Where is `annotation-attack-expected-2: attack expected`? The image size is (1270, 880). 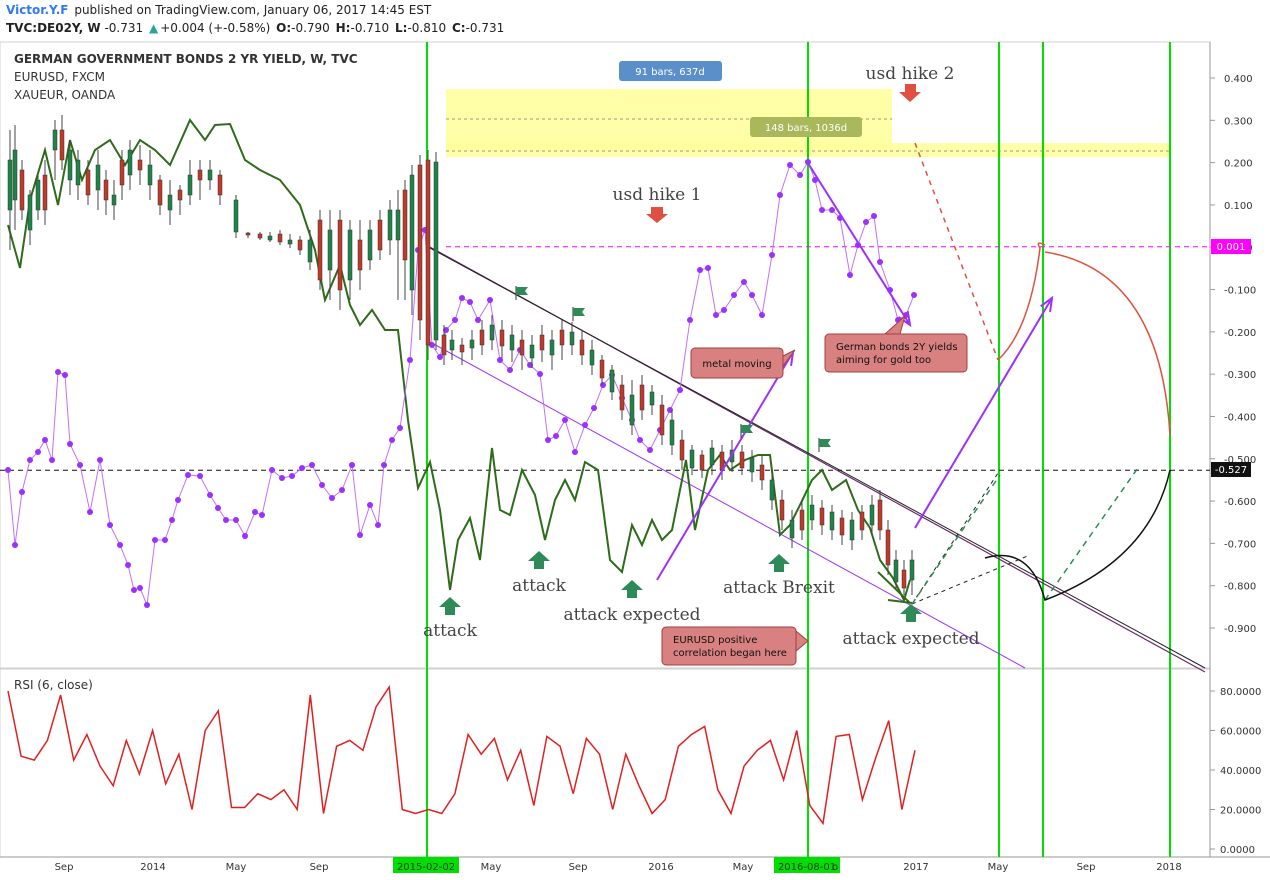
annotation-attack-expected-2: attack expected is located at coordinates (910, 639).